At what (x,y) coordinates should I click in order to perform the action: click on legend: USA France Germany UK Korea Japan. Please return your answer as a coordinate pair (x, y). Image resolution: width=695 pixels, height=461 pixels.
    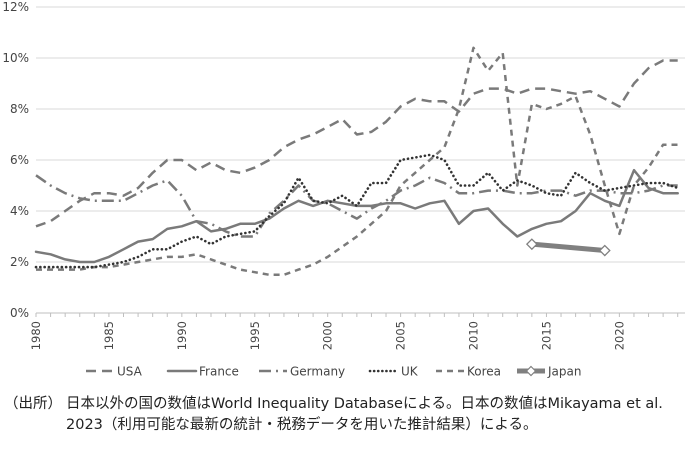
    Looking at the image, I should click on (333, 372).